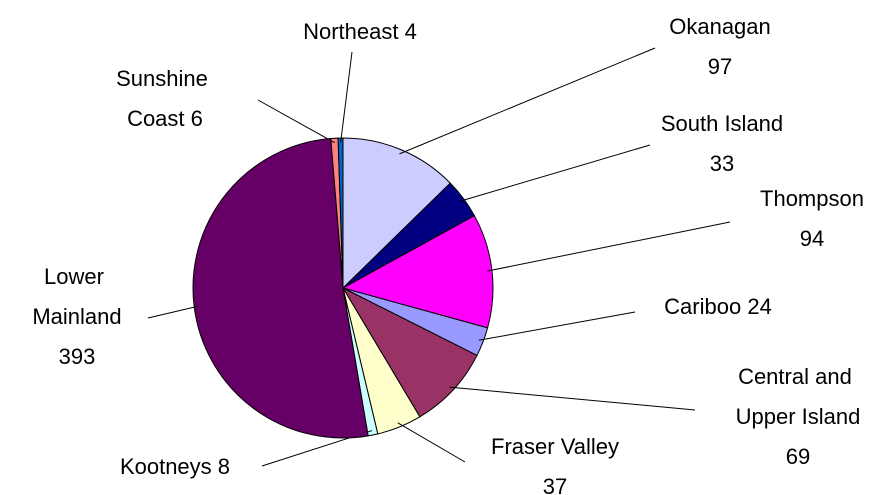  Describe the element at coordinates (224, 466) in the screenshot. I see `value-label: 8` at that location.